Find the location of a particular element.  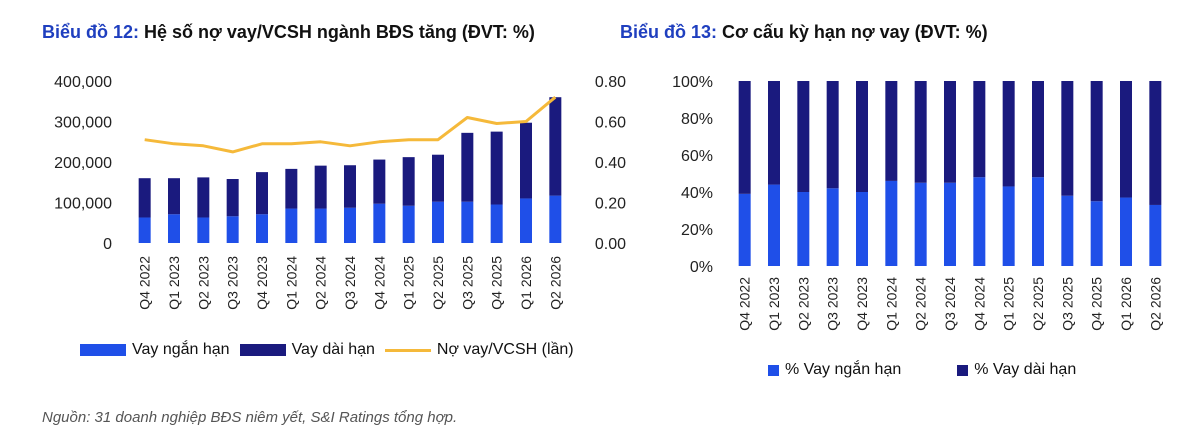

y-tick-label: 200,000 is located at coordinates (83, 163).